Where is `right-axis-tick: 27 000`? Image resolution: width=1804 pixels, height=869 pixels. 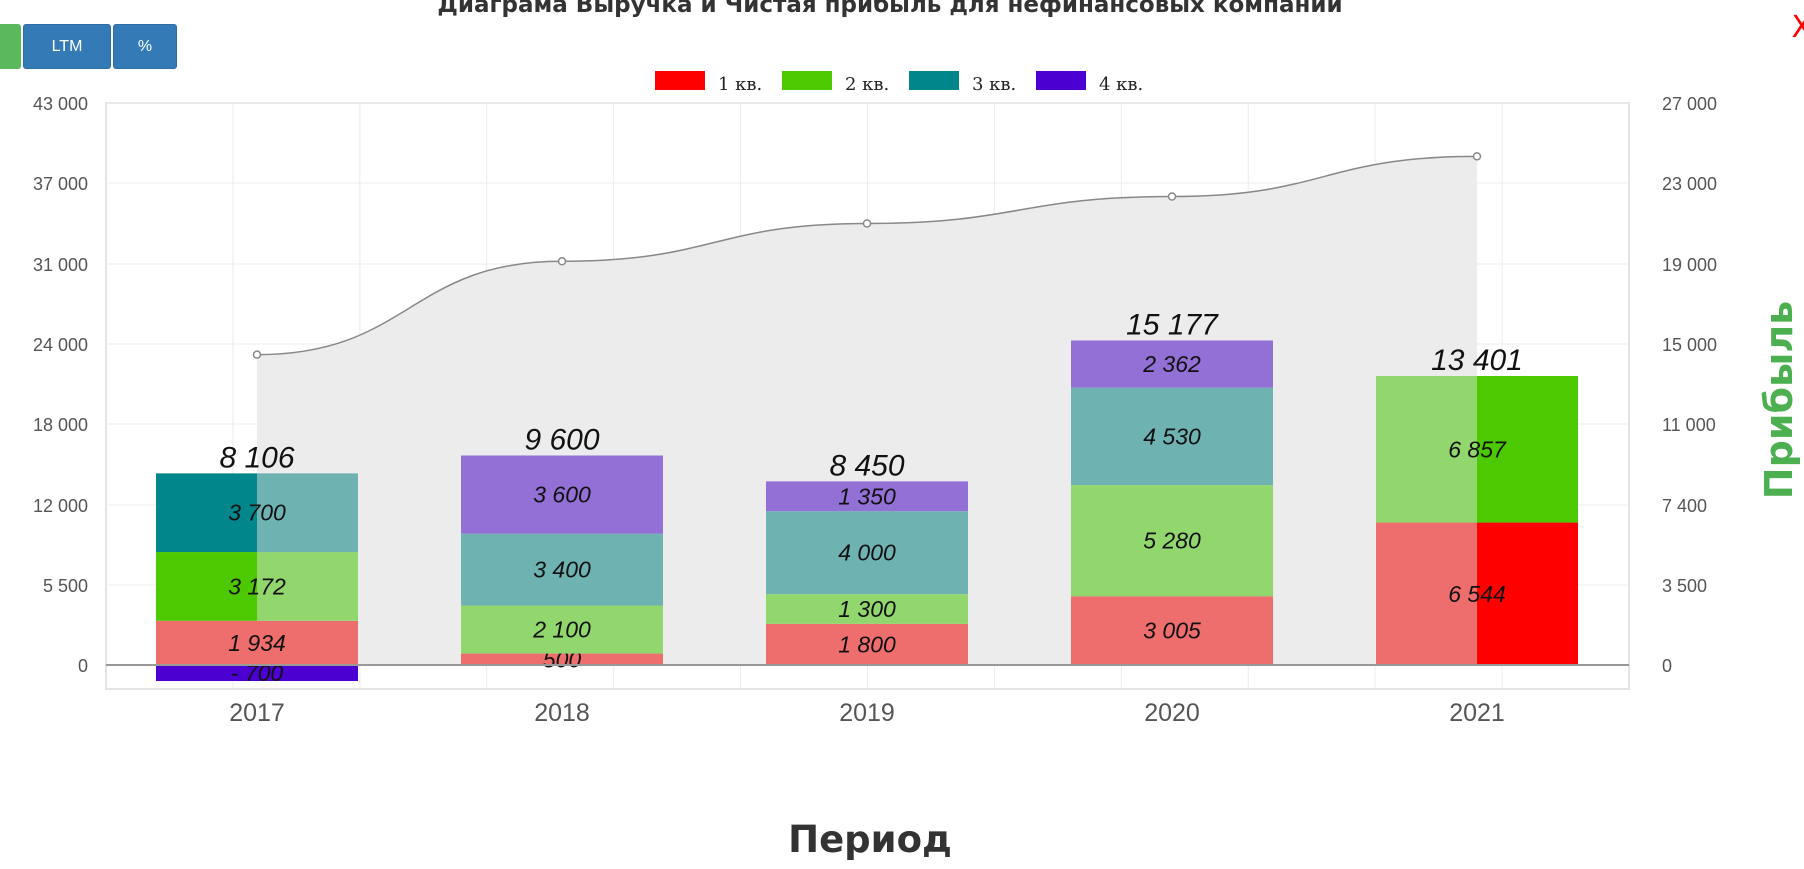 right-axis-tick: 27 000 is located at coordinates (1689, 104).